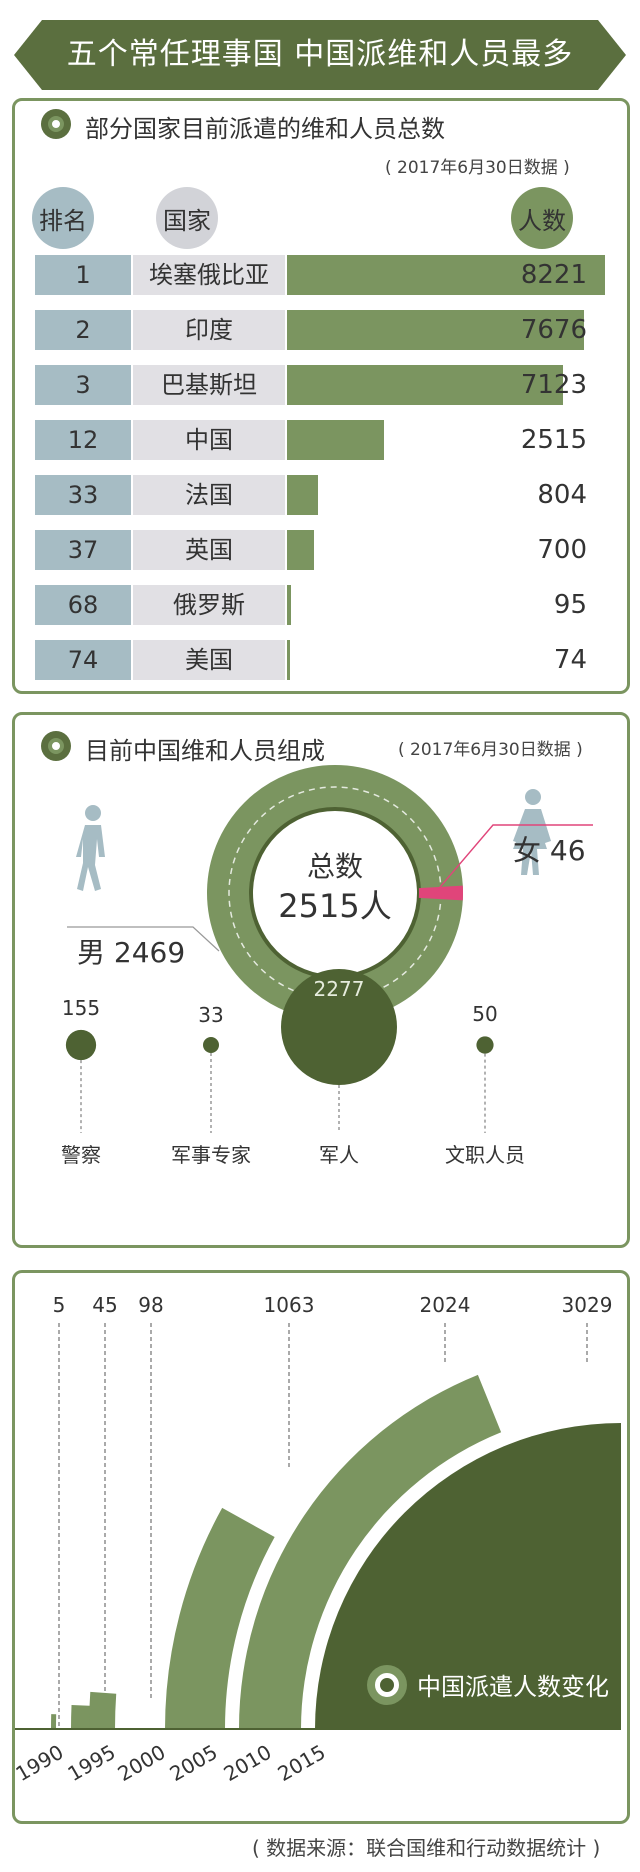 This screenshot has height=1872, width=640. I want to click on count-value: 8221, so click(553, 275).